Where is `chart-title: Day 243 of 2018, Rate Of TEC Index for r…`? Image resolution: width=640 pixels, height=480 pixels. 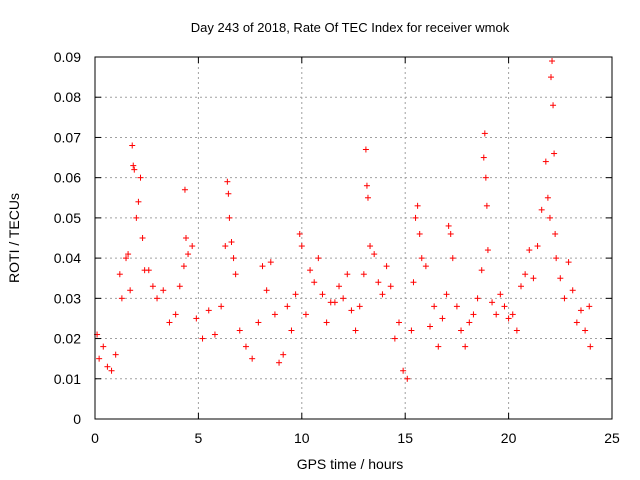
chart-title: Day 243 of 2018, Rate Of TEC Index for r… is located at coordinates (350, 27).